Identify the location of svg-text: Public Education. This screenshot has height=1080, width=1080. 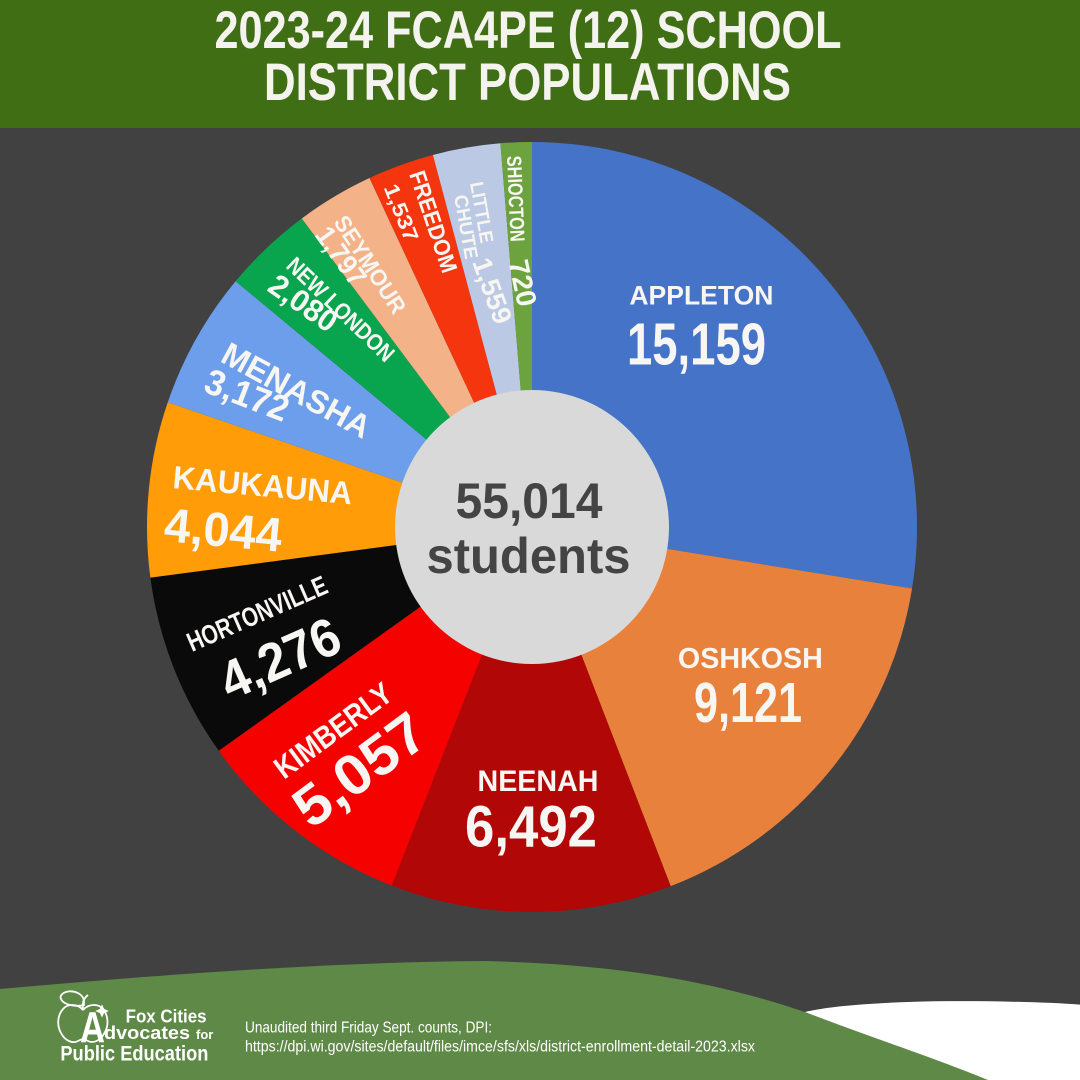
(134, 1054).